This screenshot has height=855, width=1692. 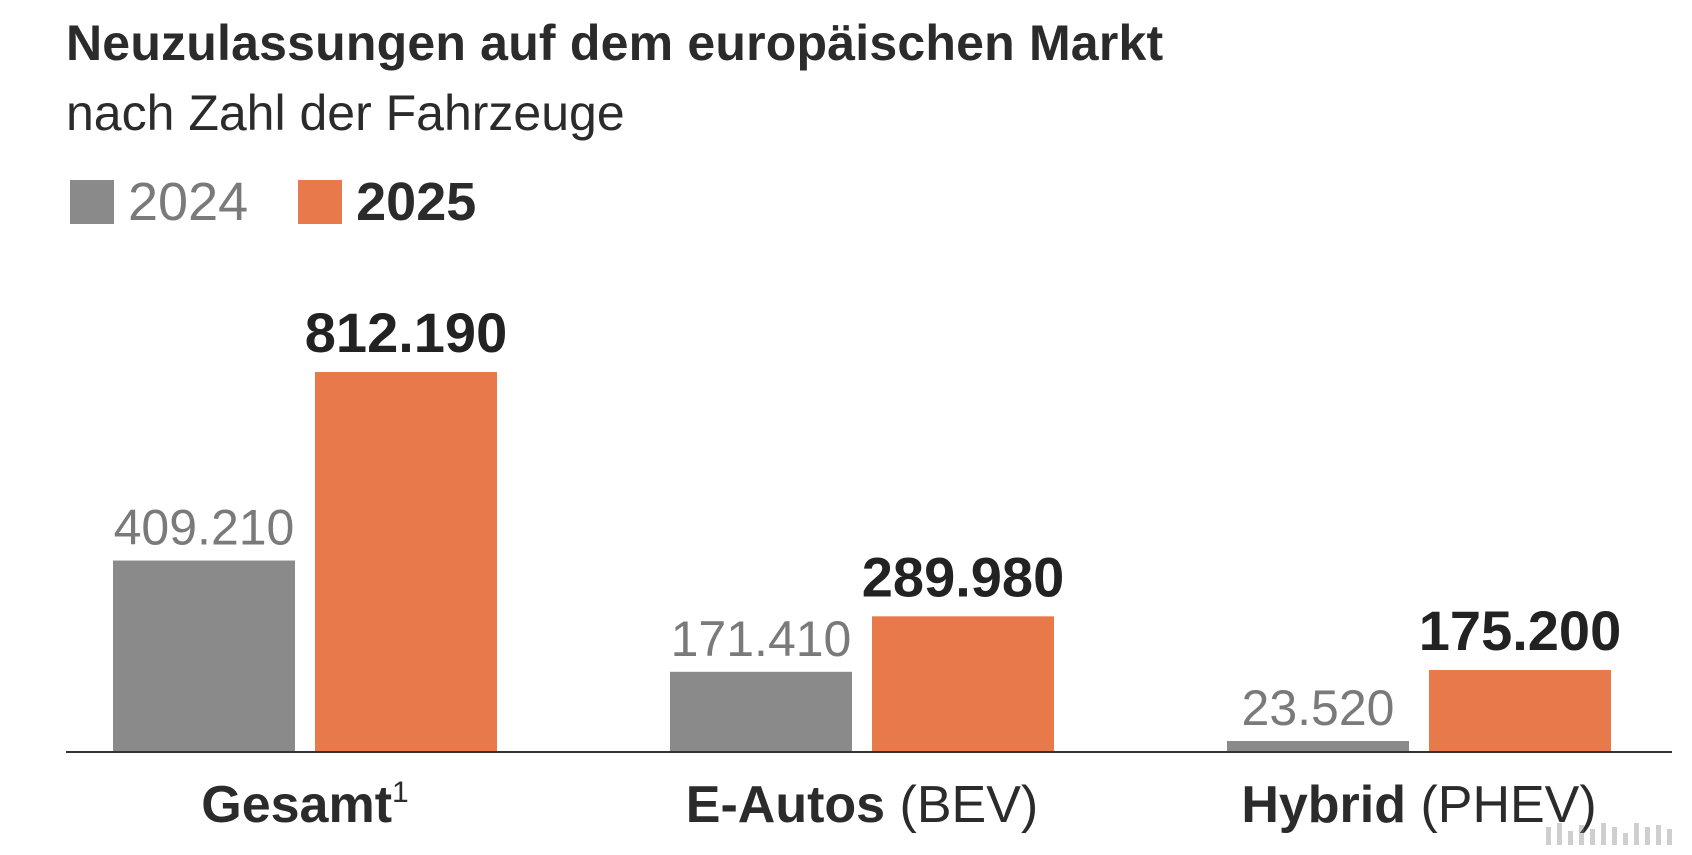 What do you see at coordinates (406, 332) in the screenshot?
I see `data-label-2025-0: 812.190` at bounding box center [406, 332].